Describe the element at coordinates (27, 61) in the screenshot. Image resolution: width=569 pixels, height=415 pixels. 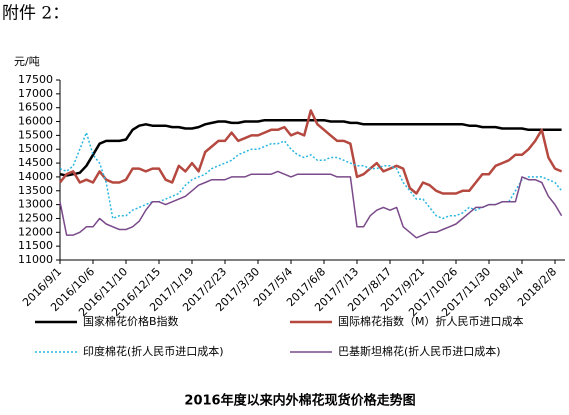
I see `y-unit: 元/吨` at that location.